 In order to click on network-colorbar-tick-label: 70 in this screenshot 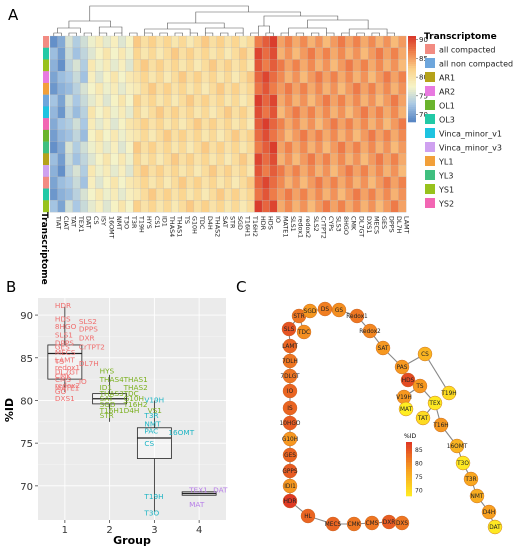, I will do `click(419, 491)`.